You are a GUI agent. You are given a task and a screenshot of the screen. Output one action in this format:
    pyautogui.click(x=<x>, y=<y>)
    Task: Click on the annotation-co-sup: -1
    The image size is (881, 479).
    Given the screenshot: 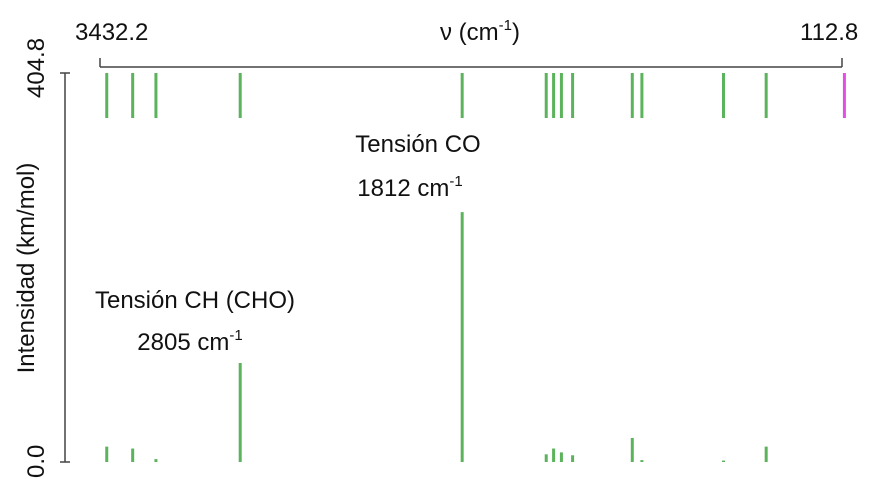 What is the action you would take?
    pyautogui.click(x=455, y=181)
    